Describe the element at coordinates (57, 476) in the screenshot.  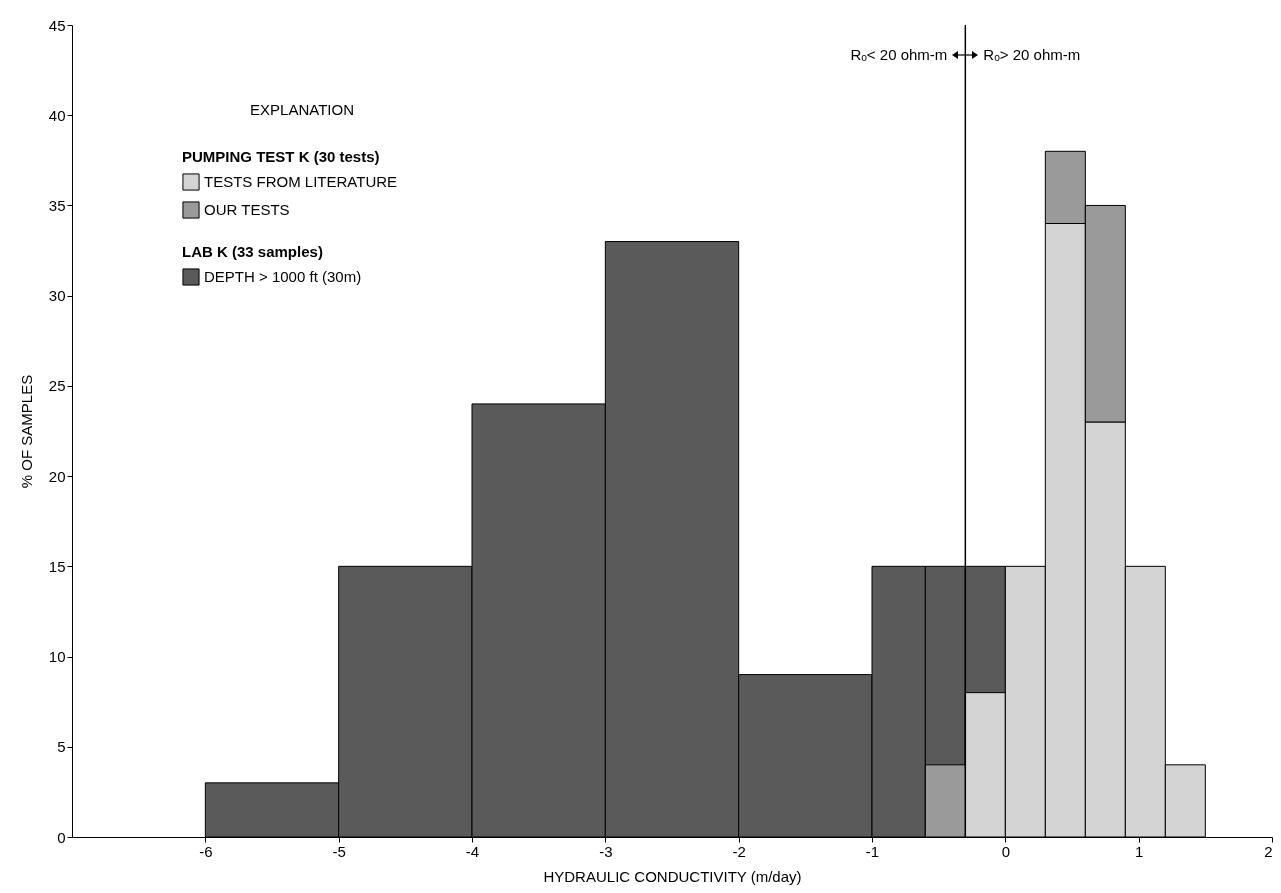
I see `y-tick-label: 20` at that location.